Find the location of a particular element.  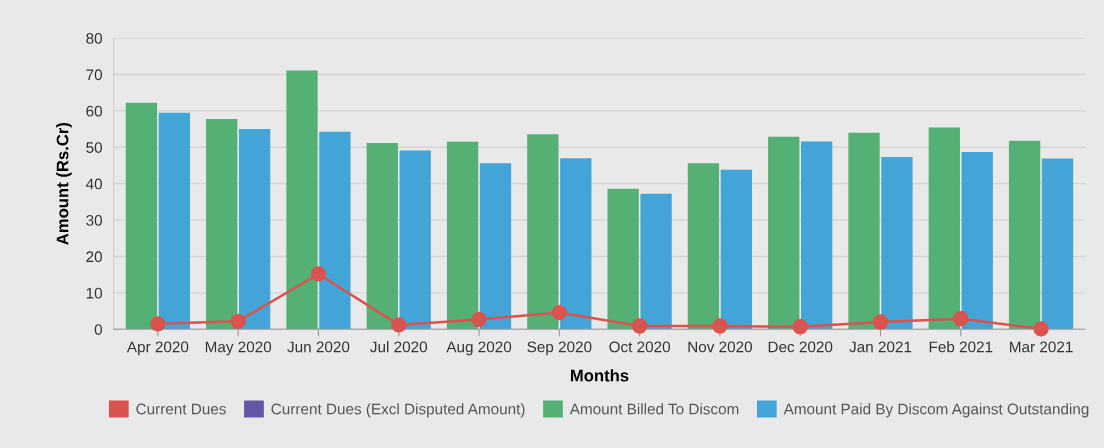

x-tick-label: Sep 2020 is located at coordinates (559, 348).